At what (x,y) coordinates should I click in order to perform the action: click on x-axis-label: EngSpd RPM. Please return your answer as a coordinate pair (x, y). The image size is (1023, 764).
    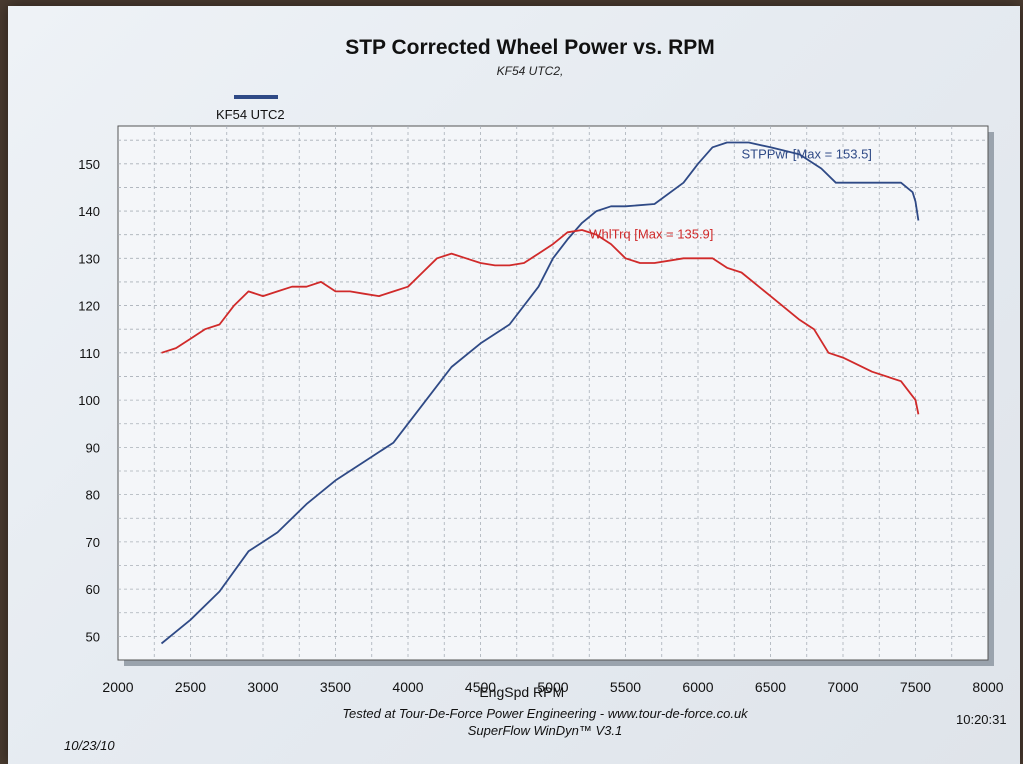
    Looking at the image, I should click on (521, 692).